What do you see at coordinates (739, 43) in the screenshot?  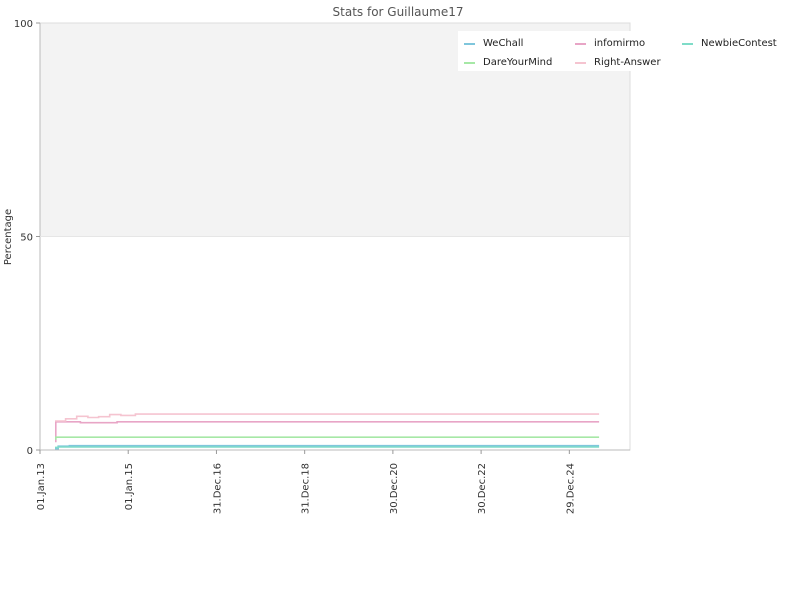 I see `legend-label-newbiecontest: NewbieContest` at bounding box center [739, 43].